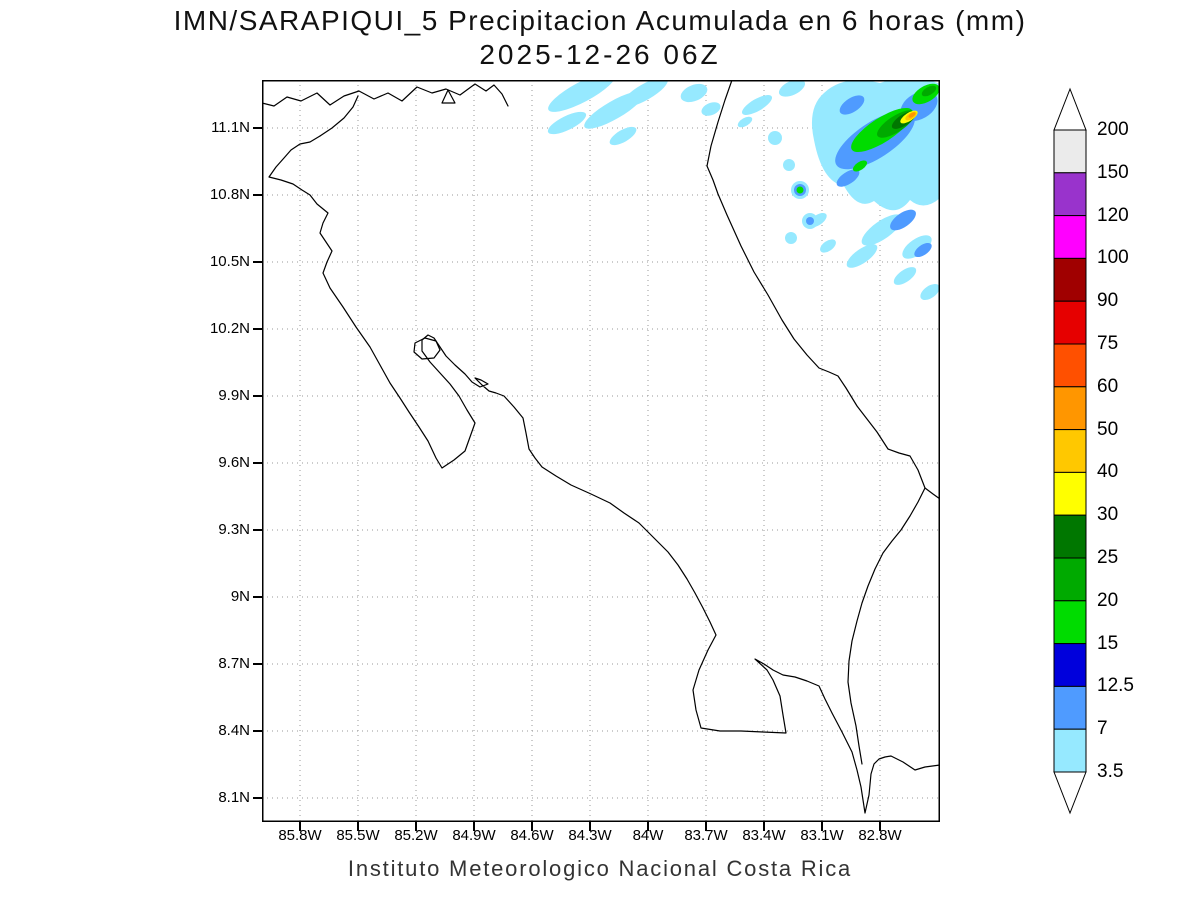 This screenshot has height=900, width=1200. Describe the element at coordinates (234, 395) in the screenshot. I see `lat-tick-label: 9.9N` at that location.